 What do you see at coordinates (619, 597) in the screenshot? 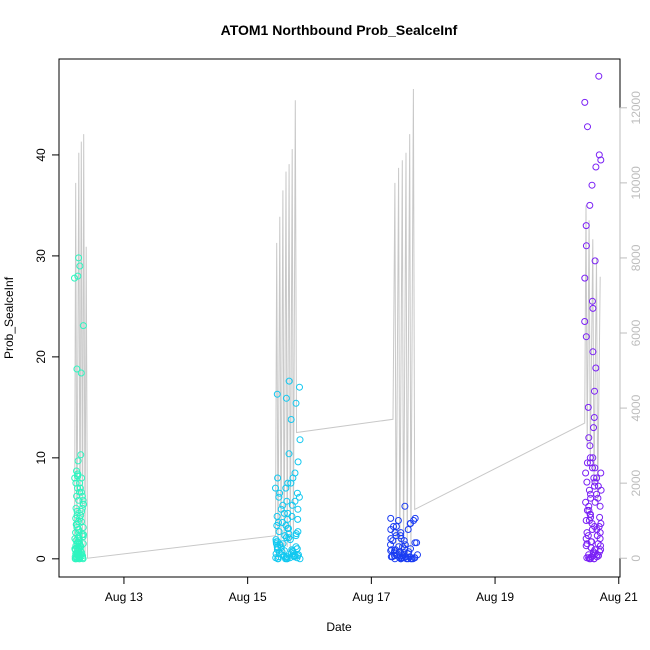
I see `x-tick-label: Aug 21` at bounding box center [619, 597].